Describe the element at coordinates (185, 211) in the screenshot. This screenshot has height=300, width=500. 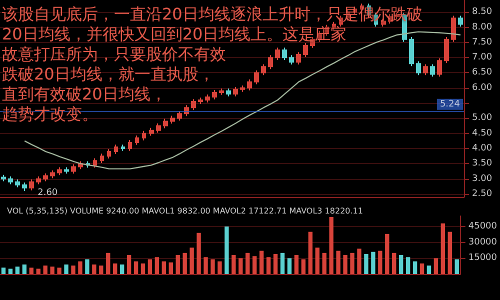
I see `chart-title: VOL (5,35,135) VOLUME 9240.00 MAVOL1 9832.00 MAVOL2 17122.71 MAVOL3 18220.11` at that location.